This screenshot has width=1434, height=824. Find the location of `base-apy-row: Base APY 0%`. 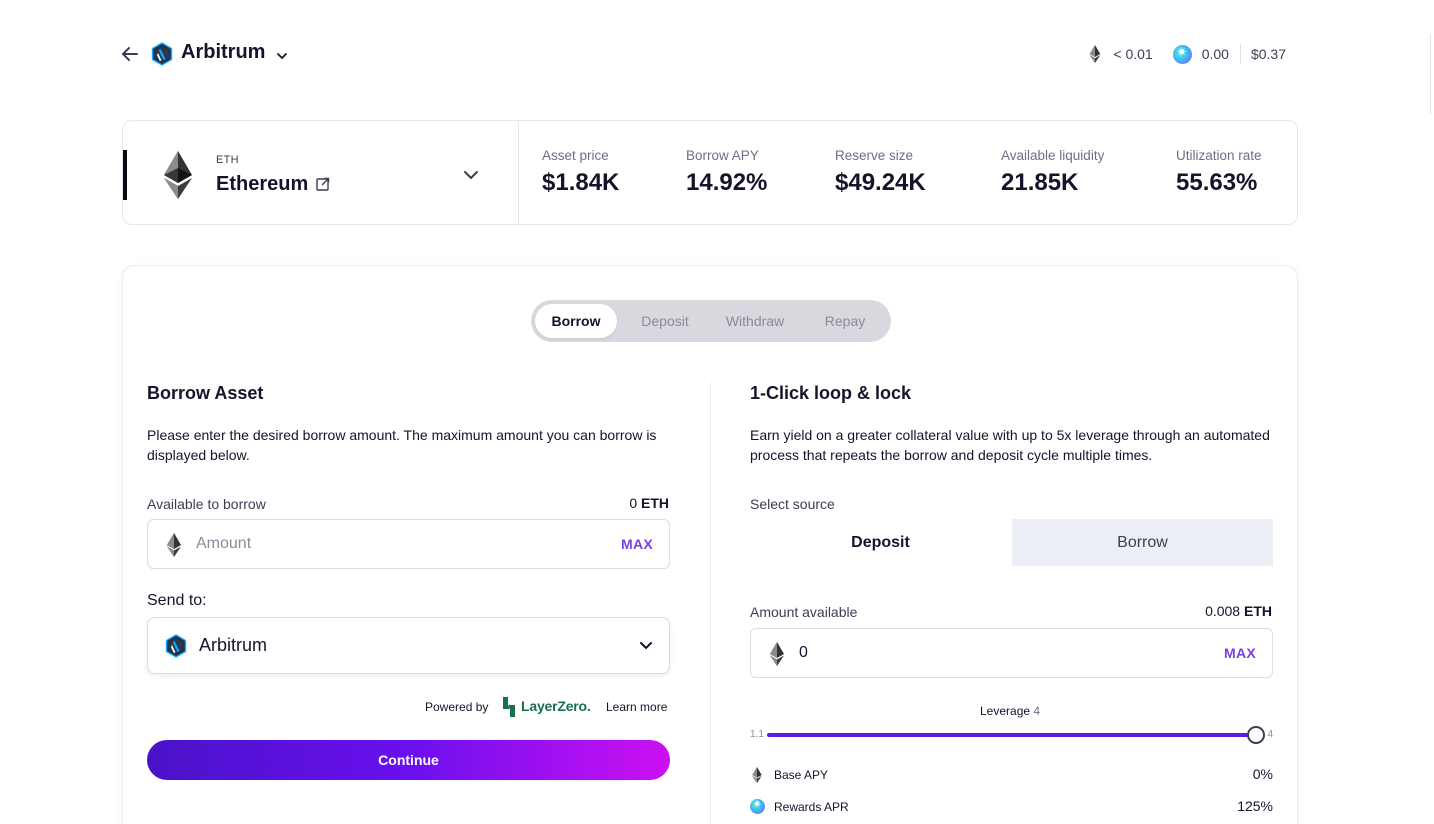

base-apy-row: Base APY 0% is located at coordinates (1011, 775).